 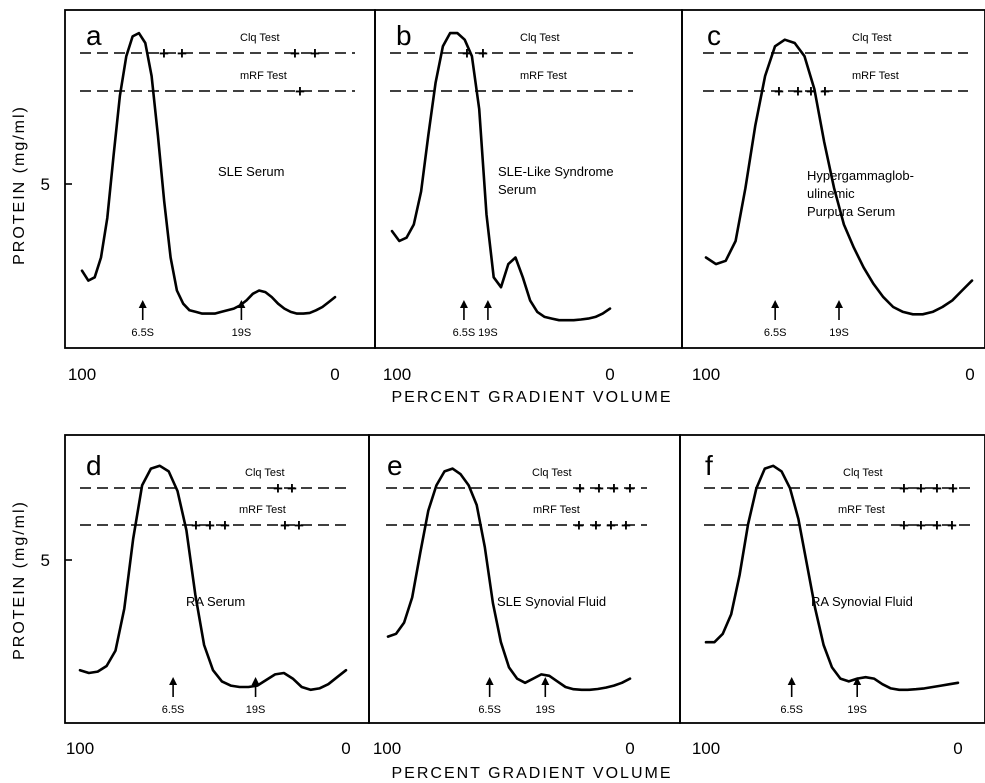 What do you see at coordinates (517, 189) in the screenshot?
I see `panel-annotation-b: Serum` at bounding box center [517, 189].